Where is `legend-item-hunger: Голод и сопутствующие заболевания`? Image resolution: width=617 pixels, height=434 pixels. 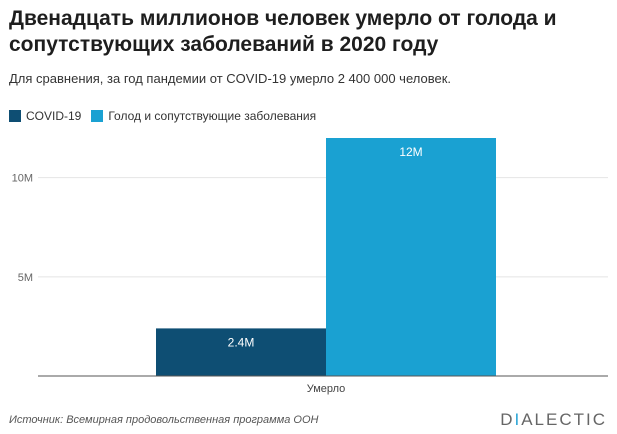 legend-item-hunger: Голод и сопутствующие заболевания is located at coordinates (203, 116).